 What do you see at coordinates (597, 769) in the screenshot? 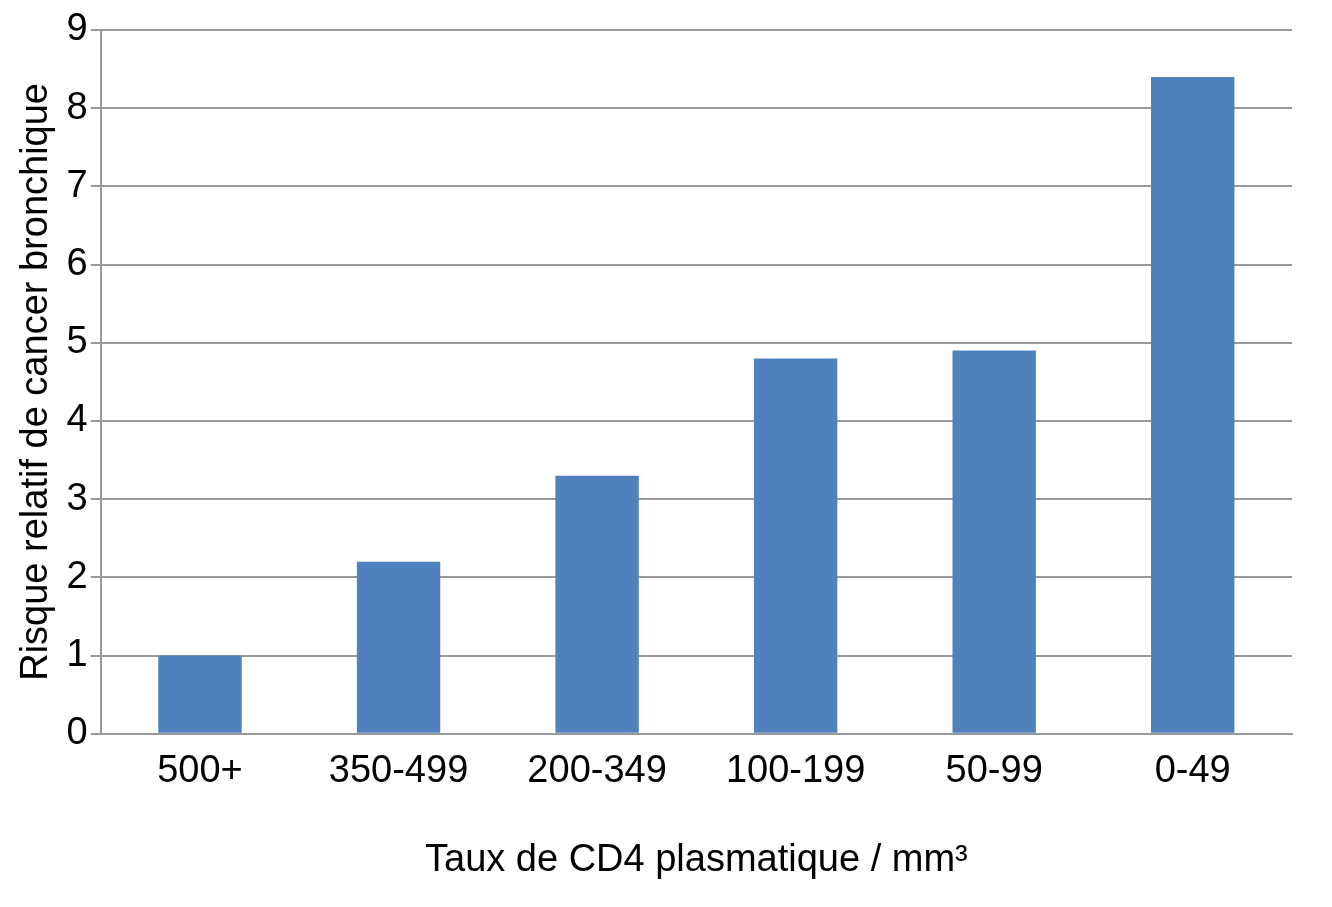
I see `x-tick-label: 200-349` at bounding box center [597, 769].